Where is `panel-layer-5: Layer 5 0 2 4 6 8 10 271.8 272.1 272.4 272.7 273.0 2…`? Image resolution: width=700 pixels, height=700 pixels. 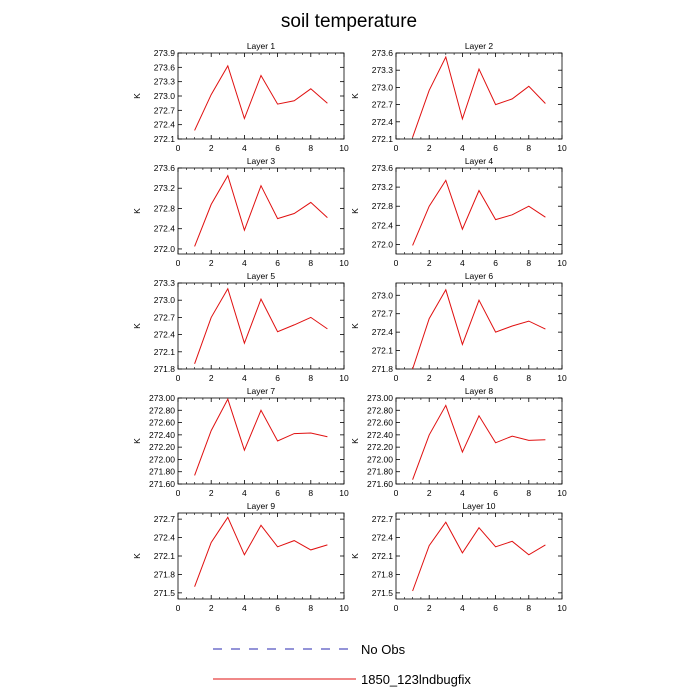
panel-layer-5: Layer 5 0 2 4 6 8 10 271.8 272.1 272.4 272.7 273.0 2… is located at coordinates (240, 327).